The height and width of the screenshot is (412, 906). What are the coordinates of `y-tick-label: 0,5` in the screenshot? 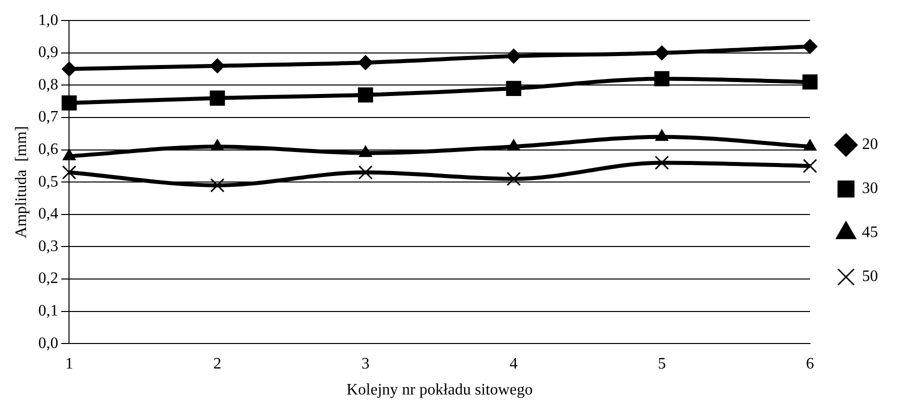 It's located at (48, 181).